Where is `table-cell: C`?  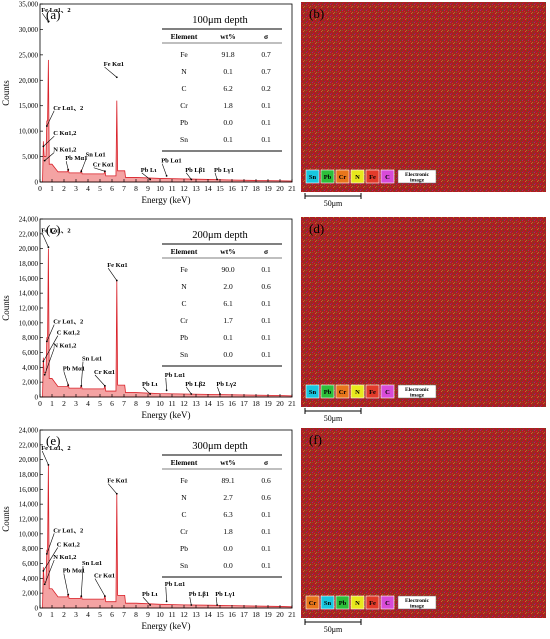
table-cell: C is located at coordinates (183, 514).